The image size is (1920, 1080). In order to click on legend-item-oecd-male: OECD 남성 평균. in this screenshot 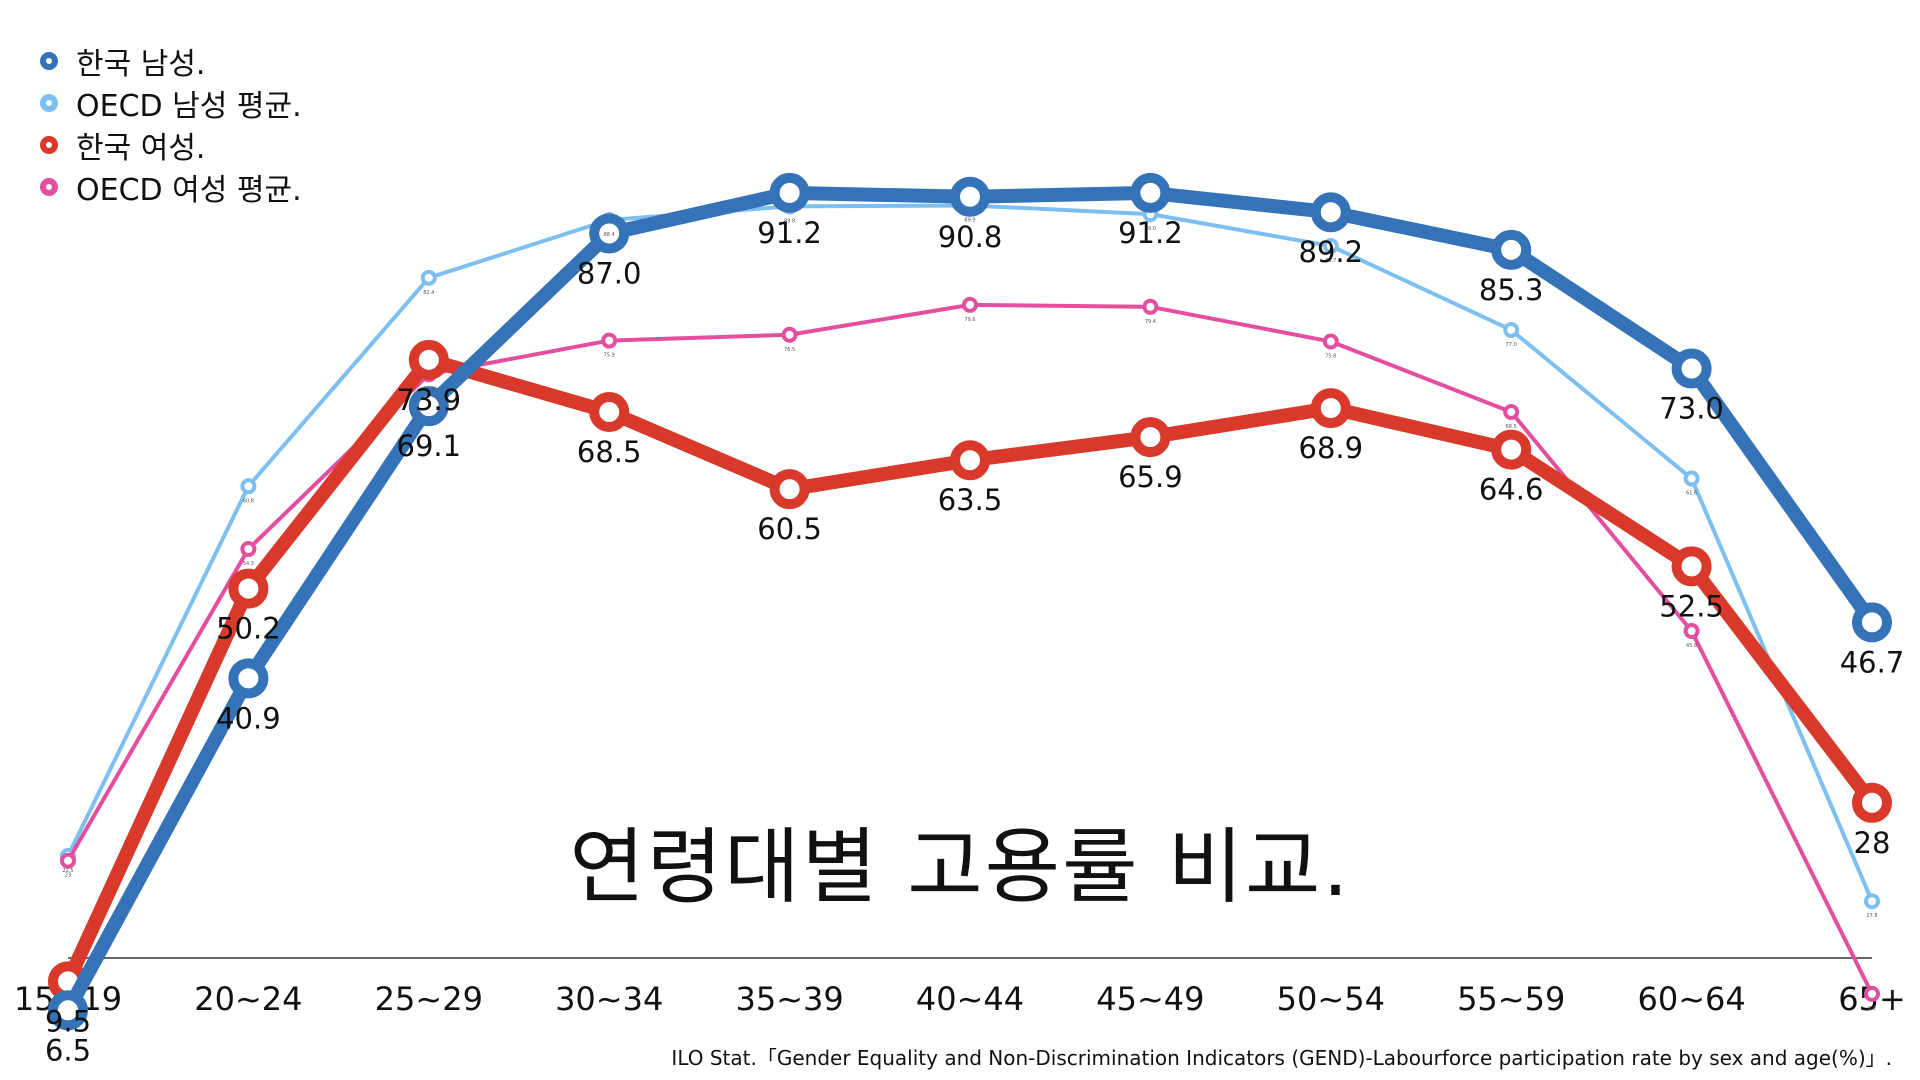, I will do `click(171, 103)`.